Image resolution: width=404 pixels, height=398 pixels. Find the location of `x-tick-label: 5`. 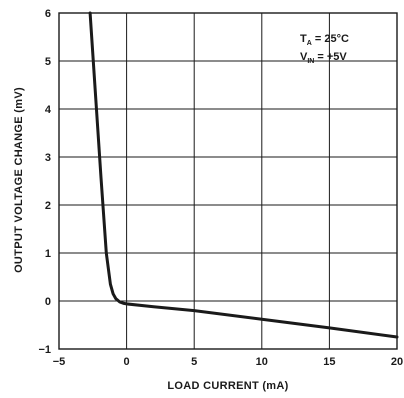

x-tick-label: 5 is located at coordinates (194, 362).